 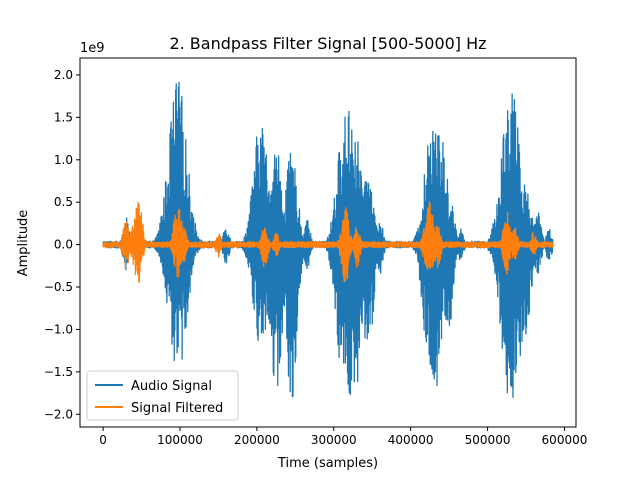 What do you see at coordinates (58, 287) in the screenshot?
I see `y-tick-label: −0.5` at bounding box center [58, 287].